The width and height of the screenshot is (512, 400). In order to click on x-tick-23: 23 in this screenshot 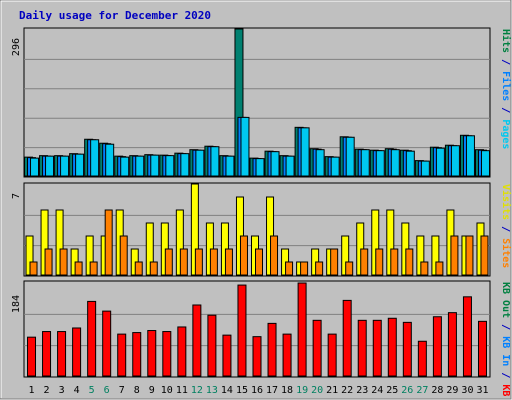, I will do `click(362, 390)`.